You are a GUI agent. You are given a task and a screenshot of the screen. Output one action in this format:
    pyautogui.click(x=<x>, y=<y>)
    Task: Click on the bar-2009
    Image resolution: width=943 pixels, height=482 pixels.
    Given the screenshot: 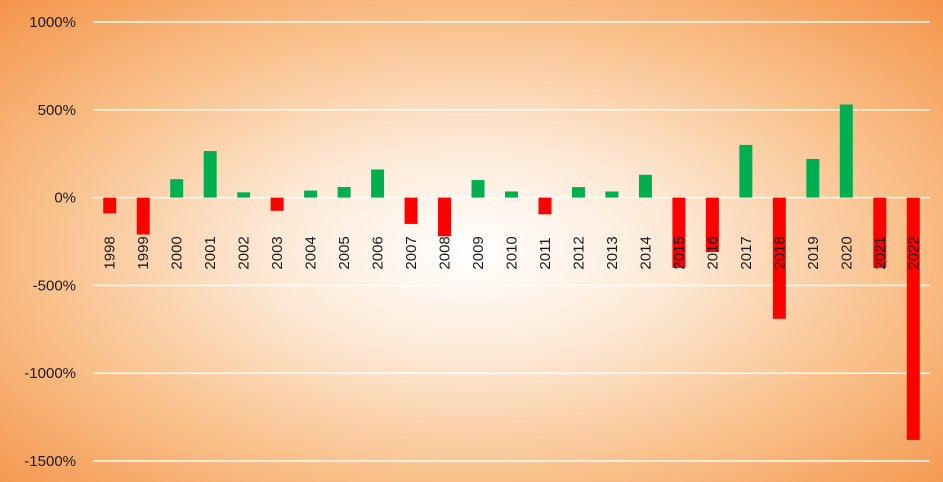 What is the action you would take?
    pyautogui.click(x=478, y=189)
    